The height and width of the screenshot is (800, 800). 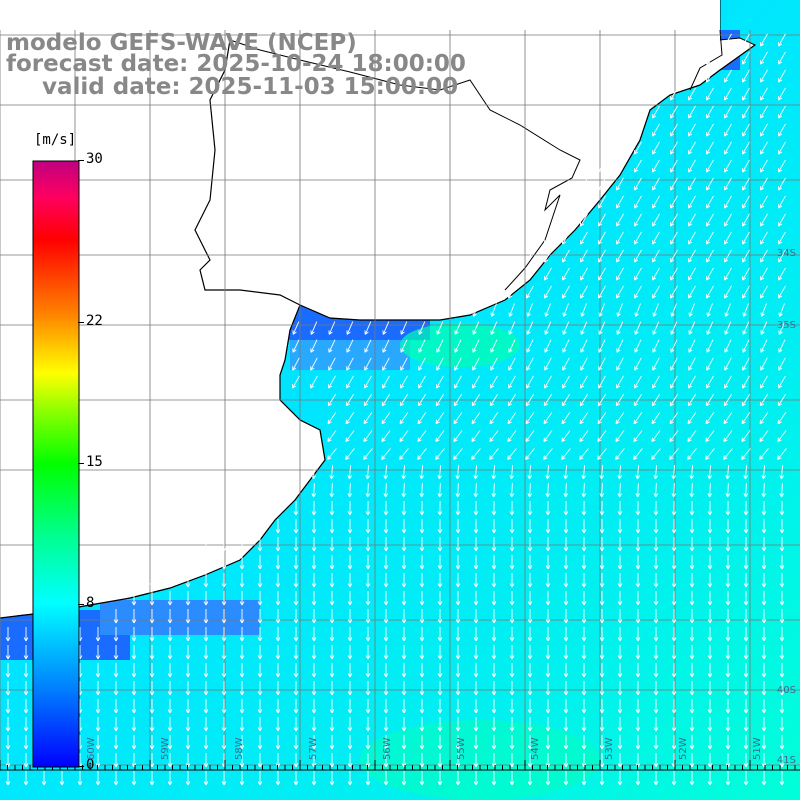 What do you see at coordinates (786, 760) in the screenshot?
I see `latitude-label: 41S` at bounding box center [786, 760].